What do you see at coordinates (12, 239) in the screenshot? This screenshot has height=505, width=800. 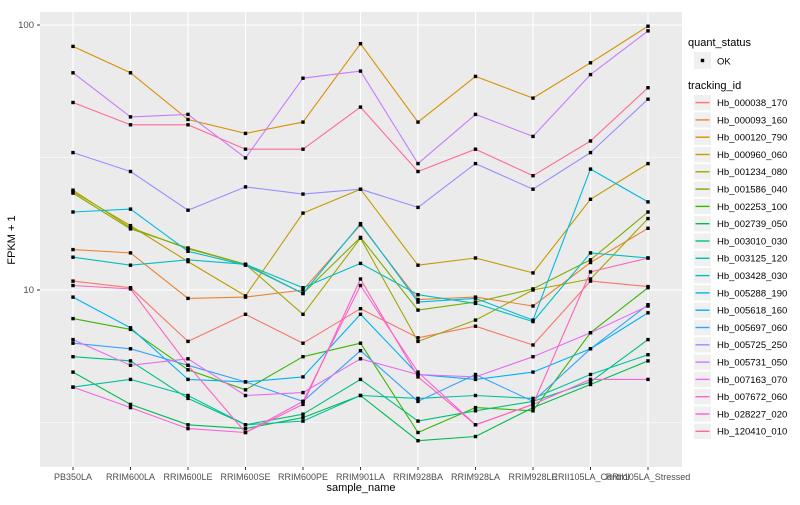 I see `y-axis-title: FPKM + 1` at bounding box center [12, 239].